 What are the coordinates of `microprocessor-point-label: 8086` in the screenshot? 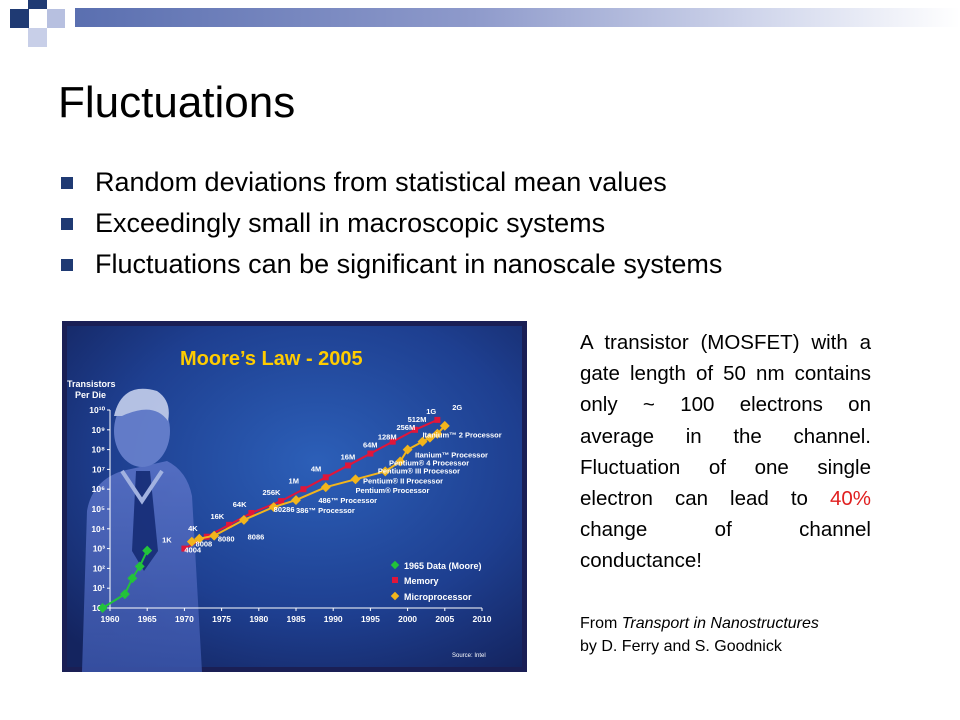 It's located at (256, 537).